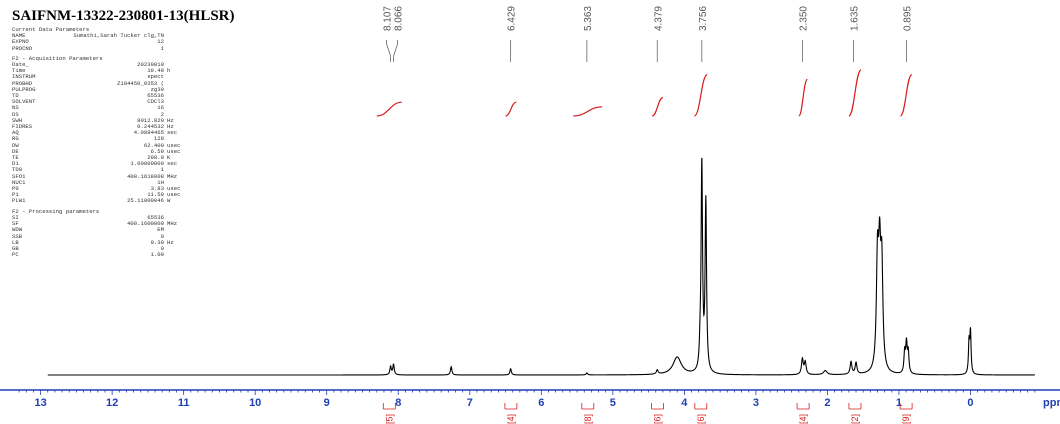 Image resolution: width=1060 pixels, height=424 pixels. Describe the element at coordinates (19, 36) in the screenshot. I see `param-key: NAME` at that location.